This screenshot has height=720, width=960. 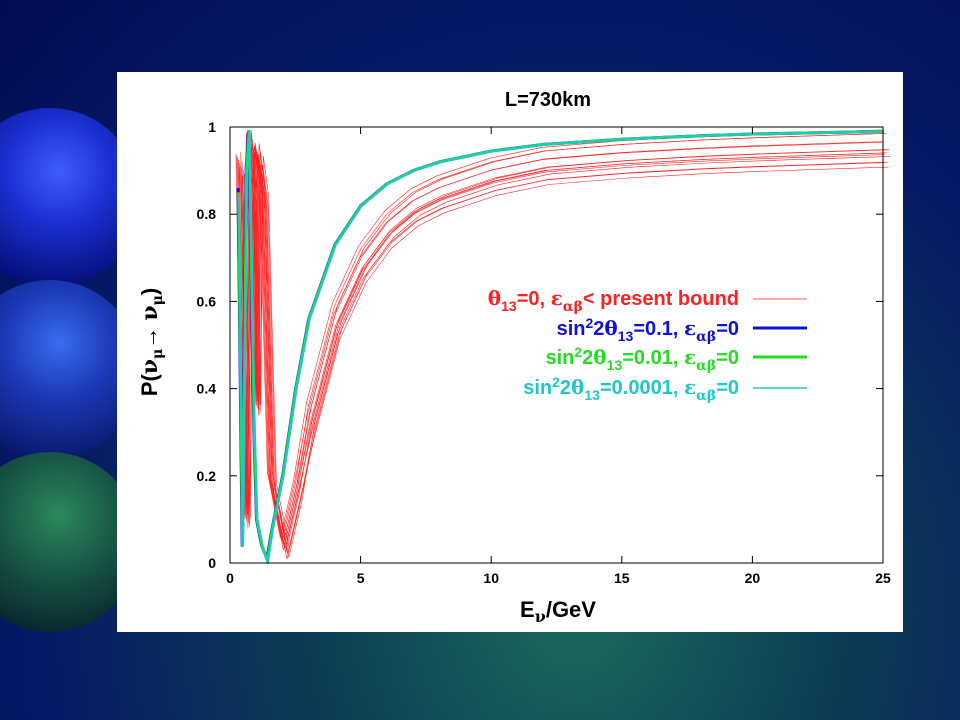 What do you see at coordinates (622, 578) in the screenshot?
I see `x-tick-label: 15` at bounding box center [622, 578].